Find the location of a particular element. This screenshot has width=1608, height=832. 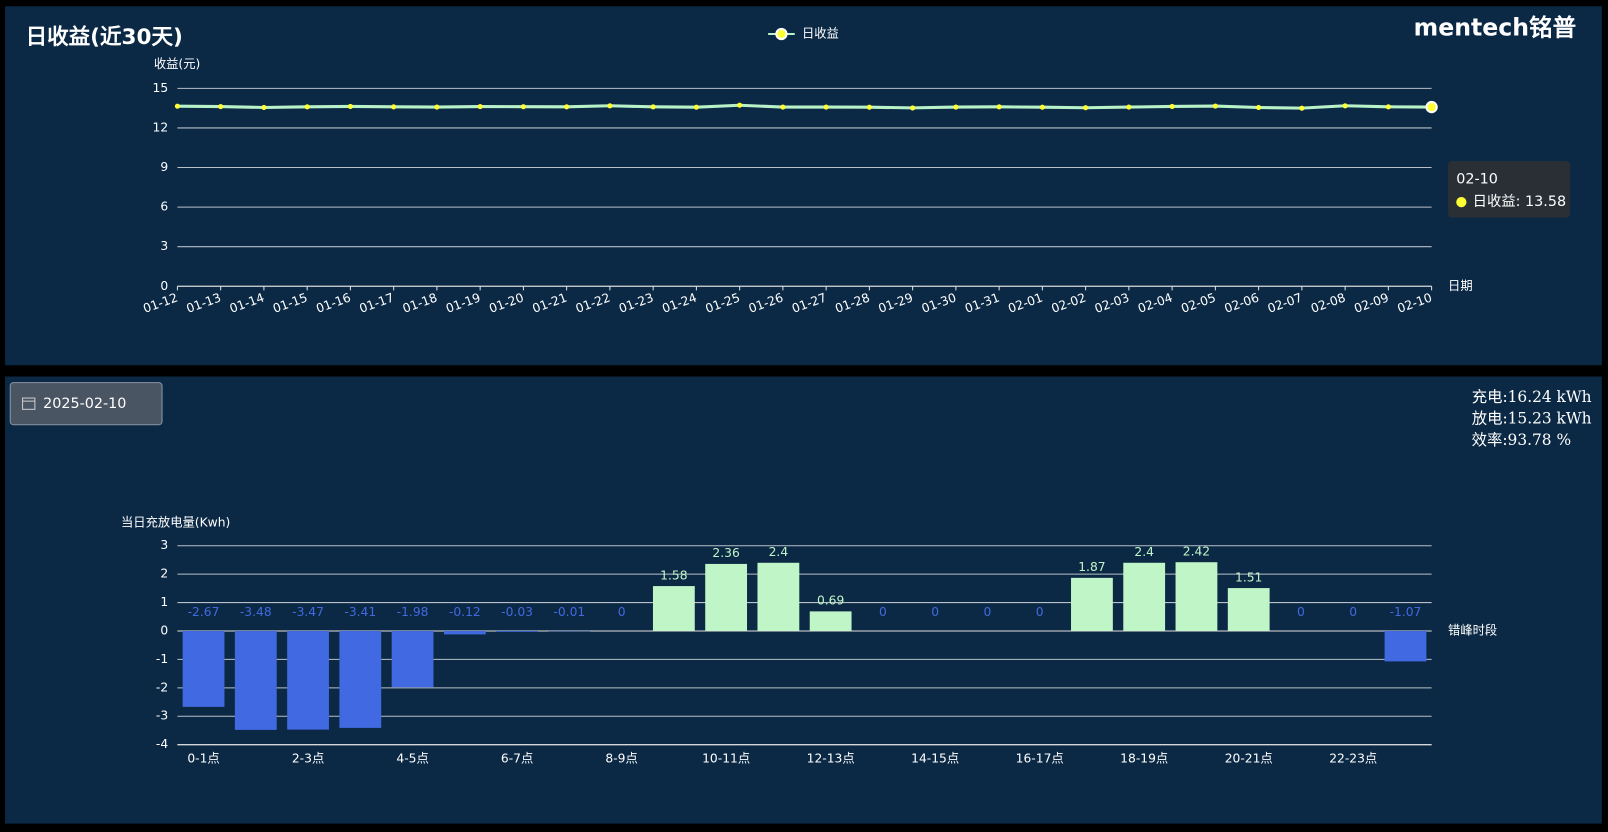

y-tick-label: 1 is located at coordinates (164, 602).